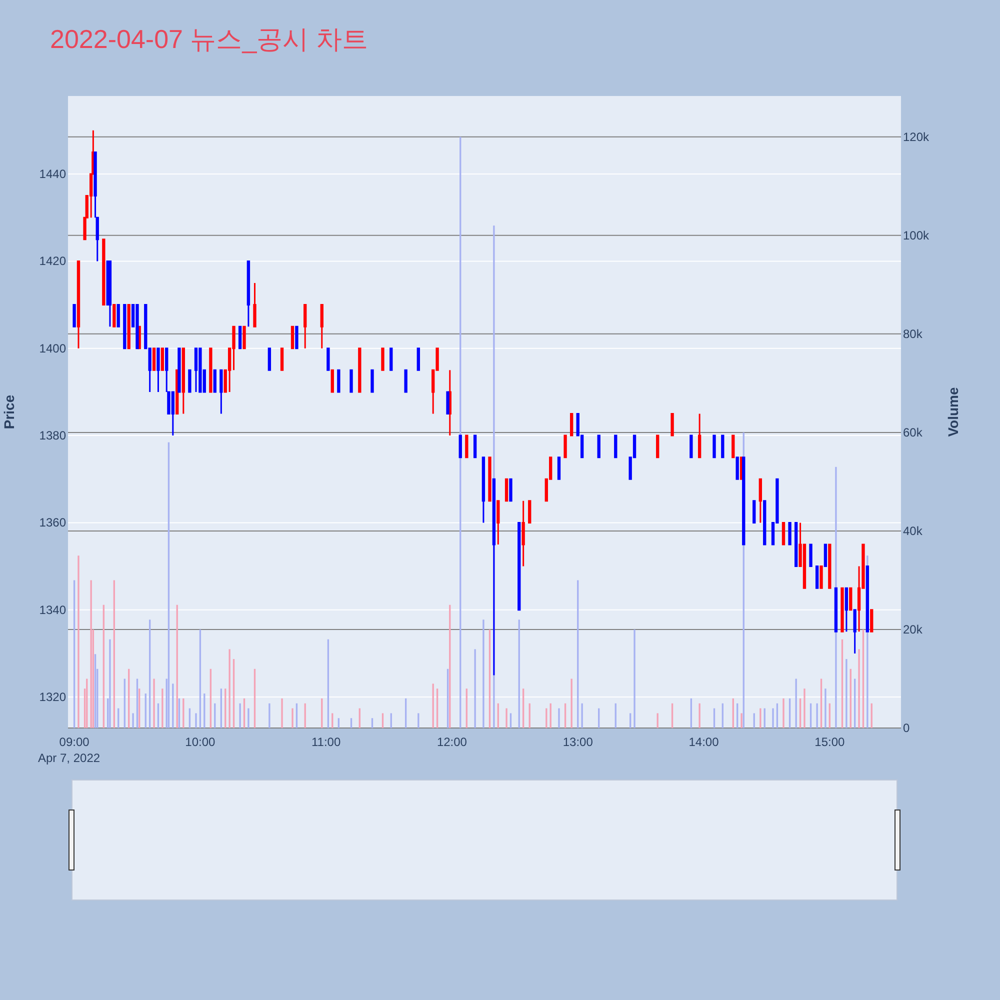  What do you see at coordinates (200, 742) in the screenshot?
I see `x-tick-label: 10:00` at bounding box center [200, 742].